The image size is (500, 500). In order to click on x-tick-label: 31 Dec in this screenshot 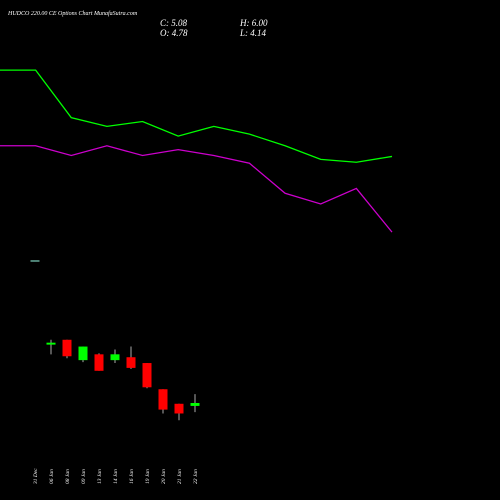, I will do `click(36, 476)`.